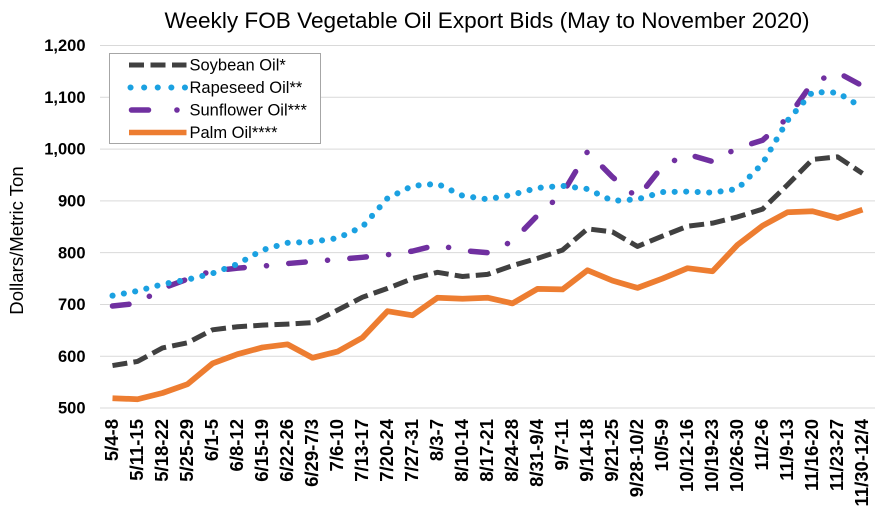 The height and width of the screenshot is (515, 875). Describe the element at coordinates (536, 452) in the screenshot. I see `svg-text: 8/31-9/4` at that location.